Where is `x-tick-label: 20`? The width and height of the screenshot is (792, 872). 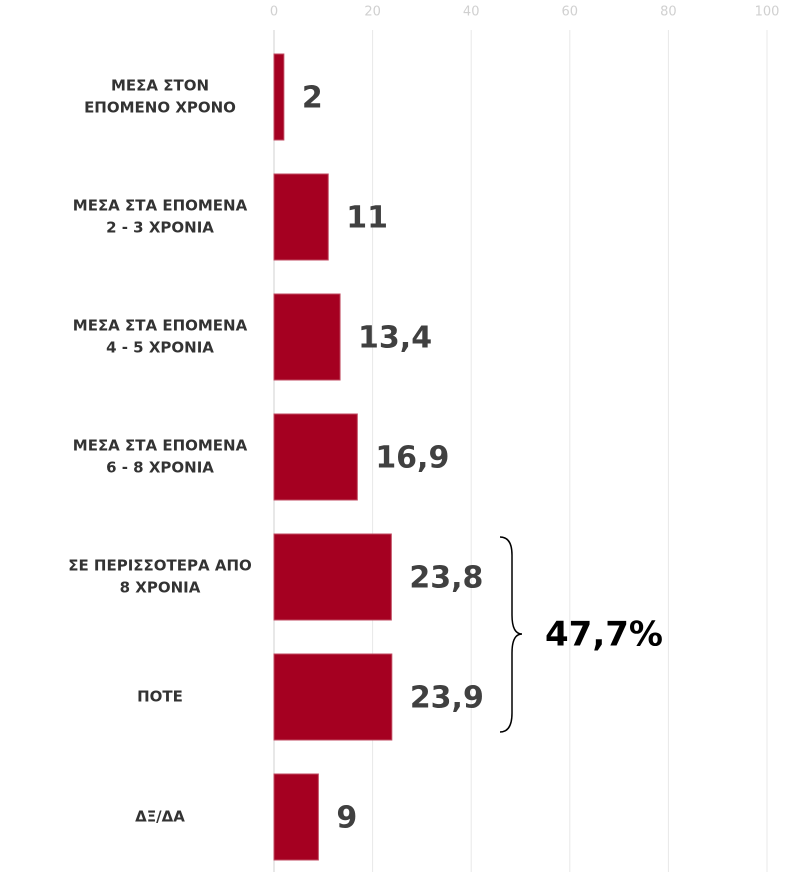
x-tick-label: 20 is located at coordinates (372, 12).